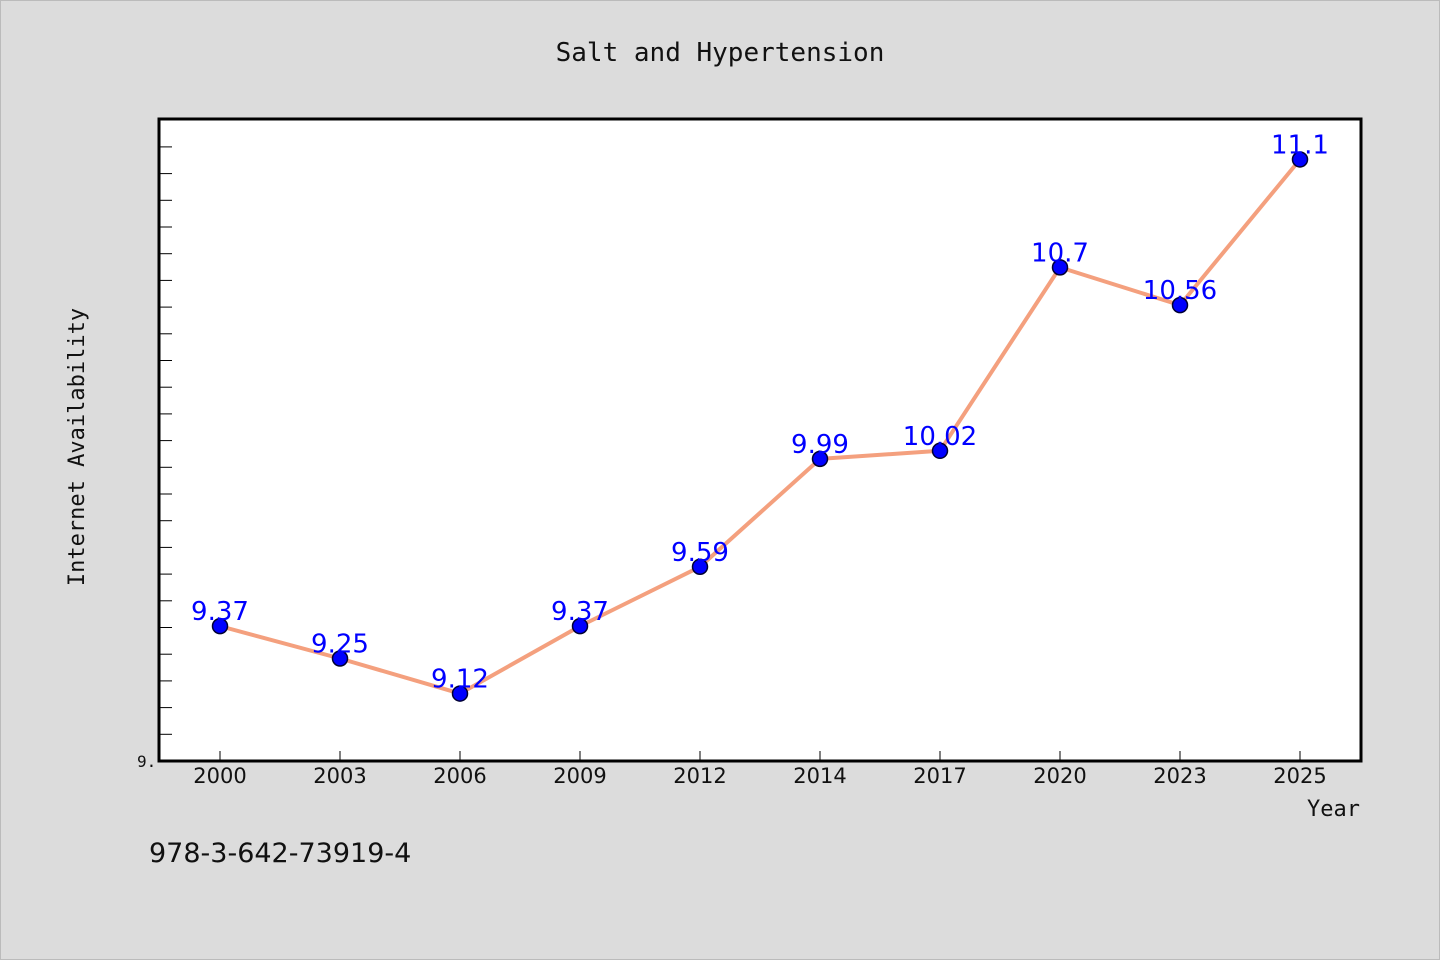  Describe the element at coordinates (459, 776) in the screenshot. I see `x-tick-label: 2006` at that location.